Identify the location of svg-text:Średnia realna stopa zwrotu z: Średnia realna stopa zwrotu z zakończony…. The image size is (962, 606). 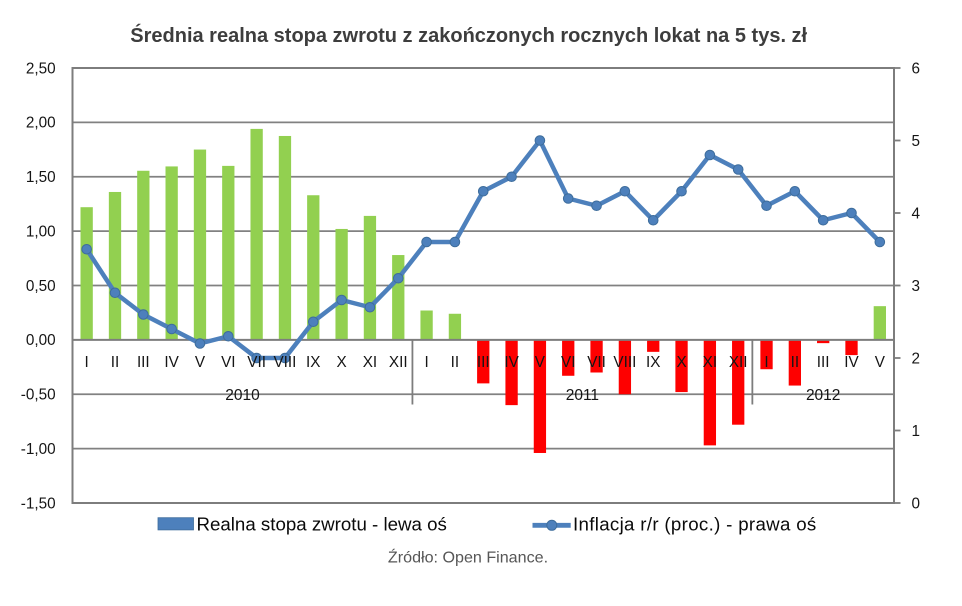
(468, 35).